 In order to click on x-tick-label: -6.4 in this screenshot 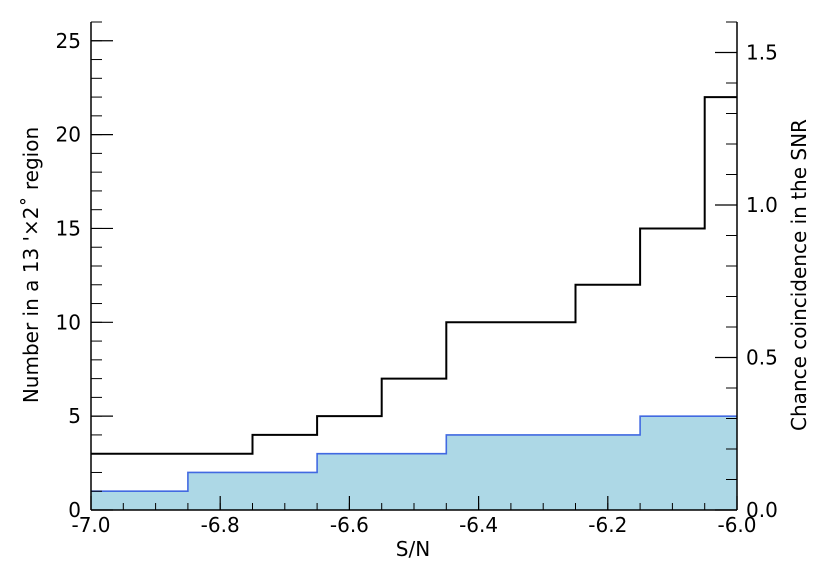, I will do `click(478, 525)`.